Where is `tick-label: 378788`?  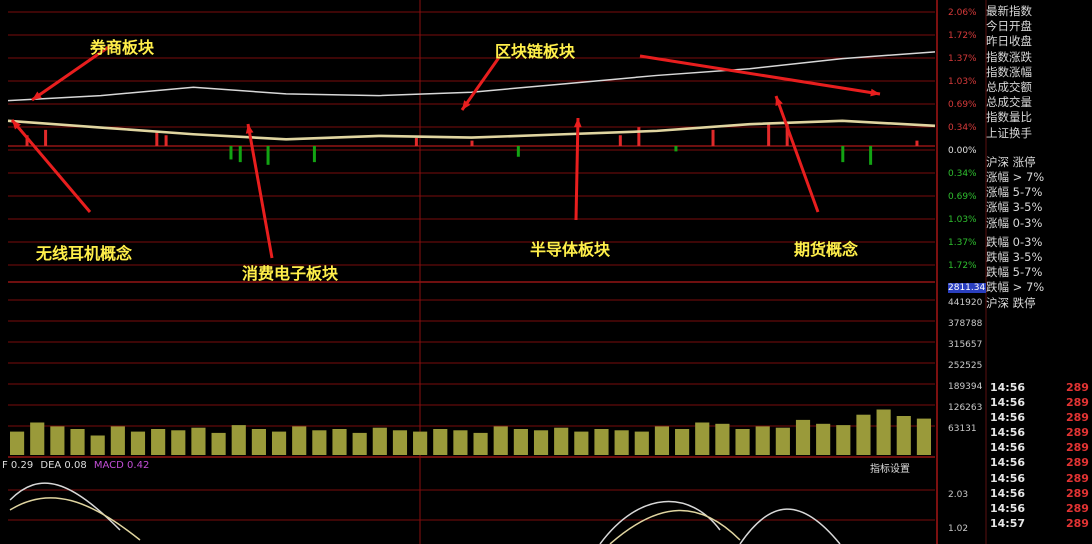 tick-label: 378788 is located at coordinates (965, 324).